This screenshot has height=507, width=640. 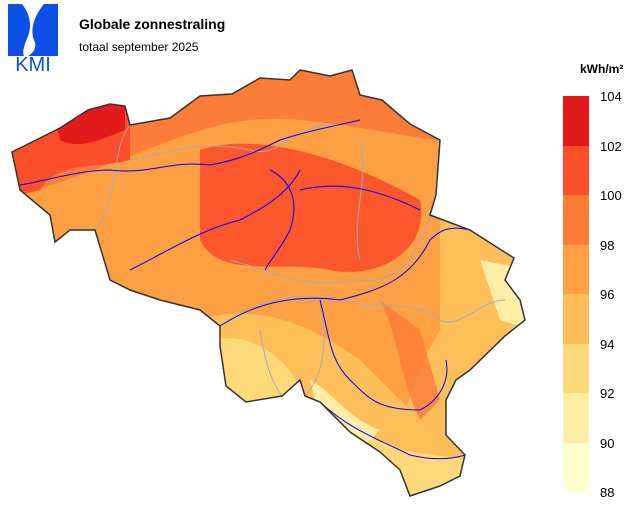 I want to click on legend-tick-label: 94, so click(x=607, y=344).